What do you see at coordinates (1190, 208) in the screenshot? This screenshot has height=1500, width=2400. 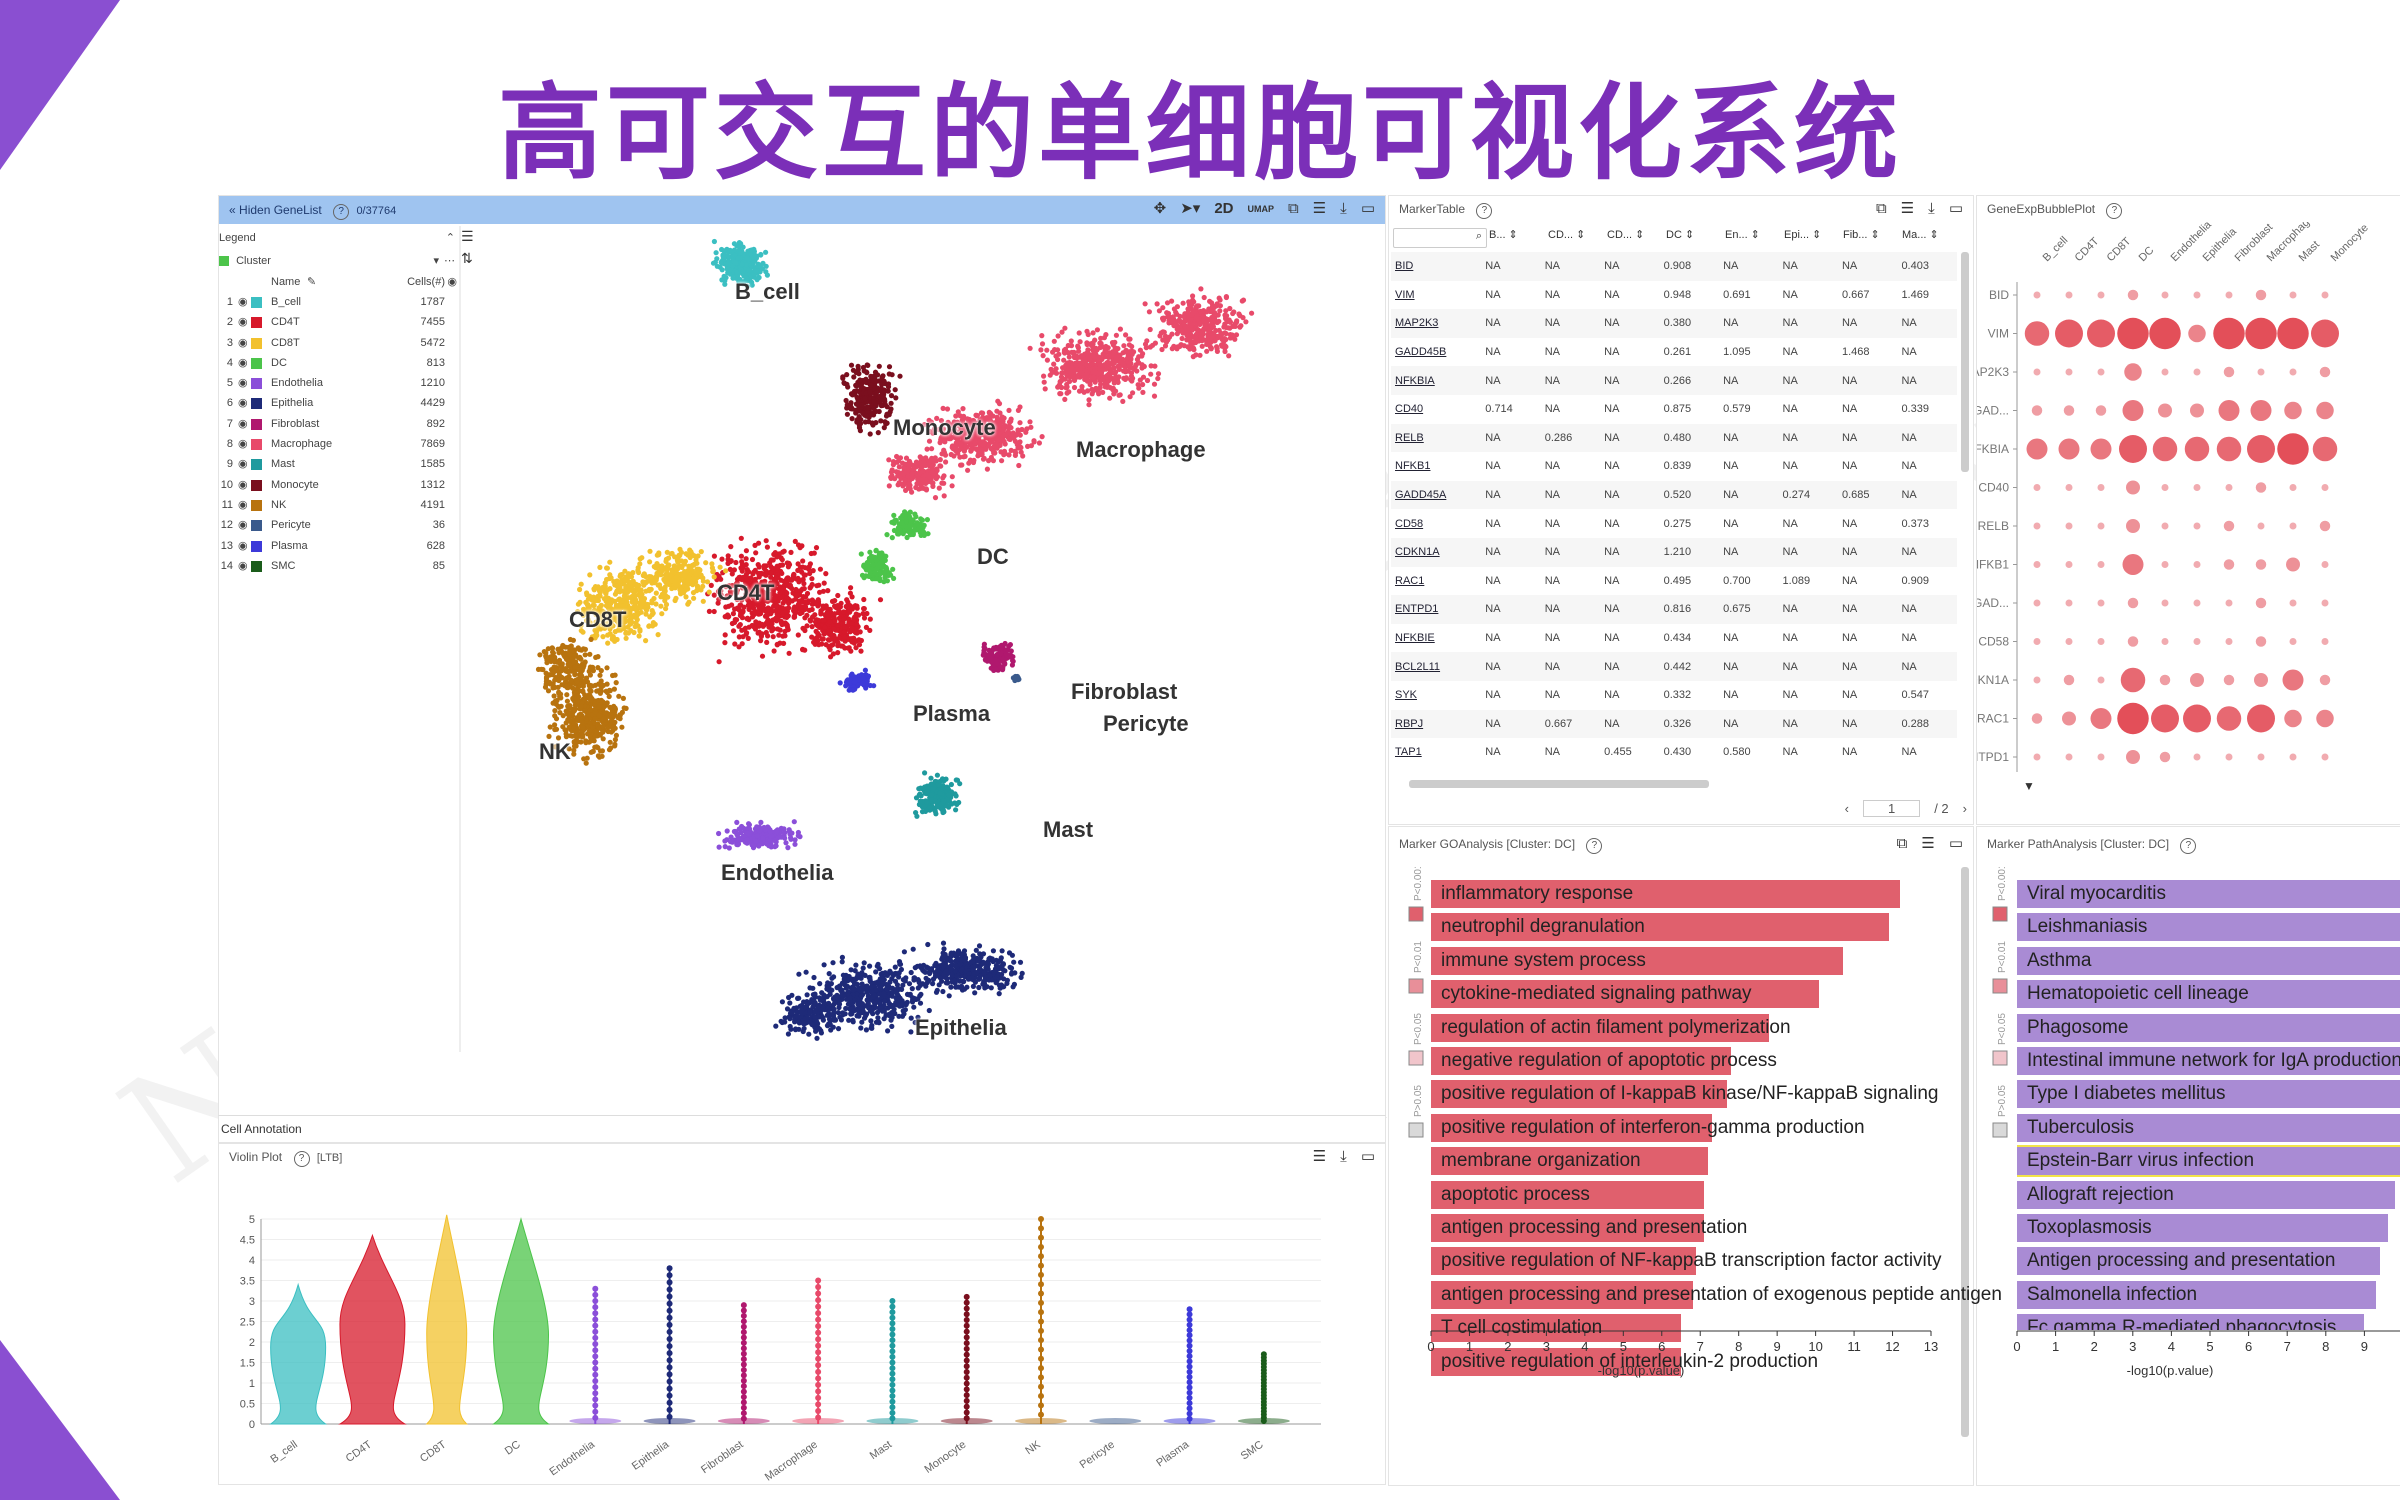 I see `pointer-icon: ➤▾` at bounding box center [1190, 208].